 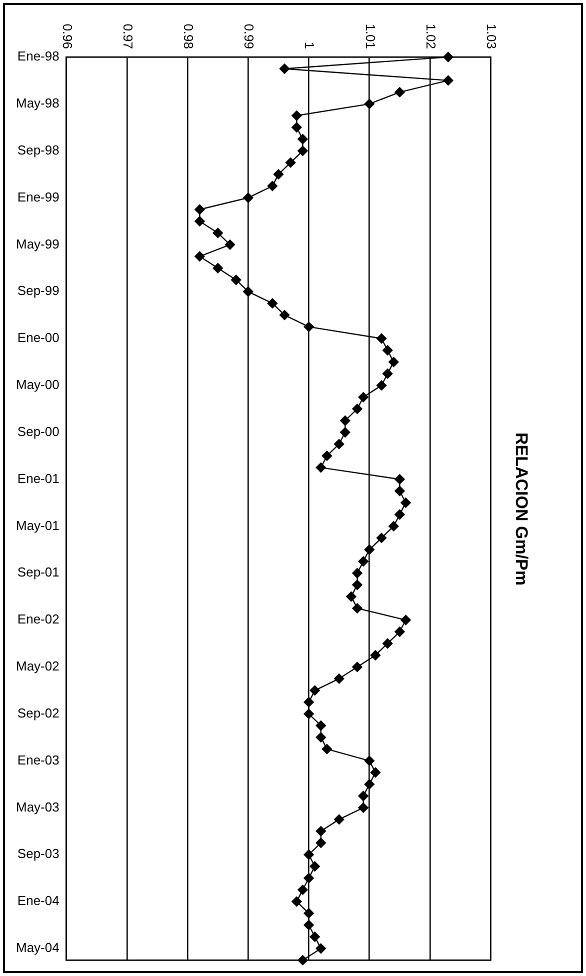 What do you see at coordinates (38, 103) in the screenshot?
I see `y-tick-label: May-98` at bounding box center [38, 103].